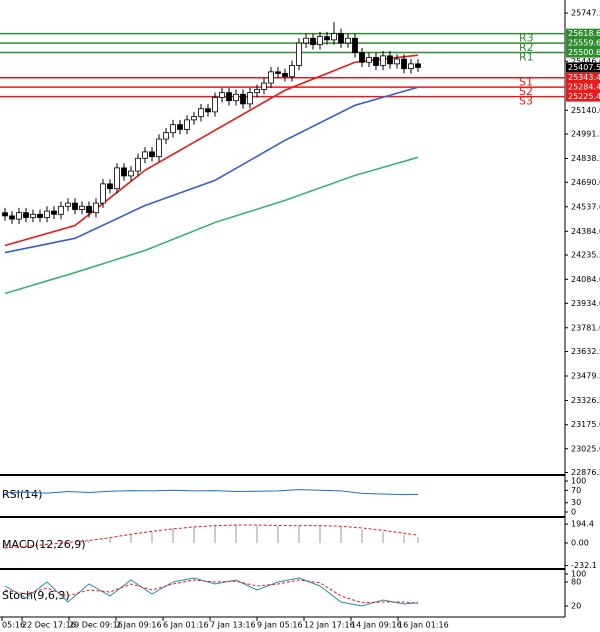 The image size is (600, 632). Describe the element at coordinates (576, 490) in the screenshot. I see `y-tick-label: 70` at that location.